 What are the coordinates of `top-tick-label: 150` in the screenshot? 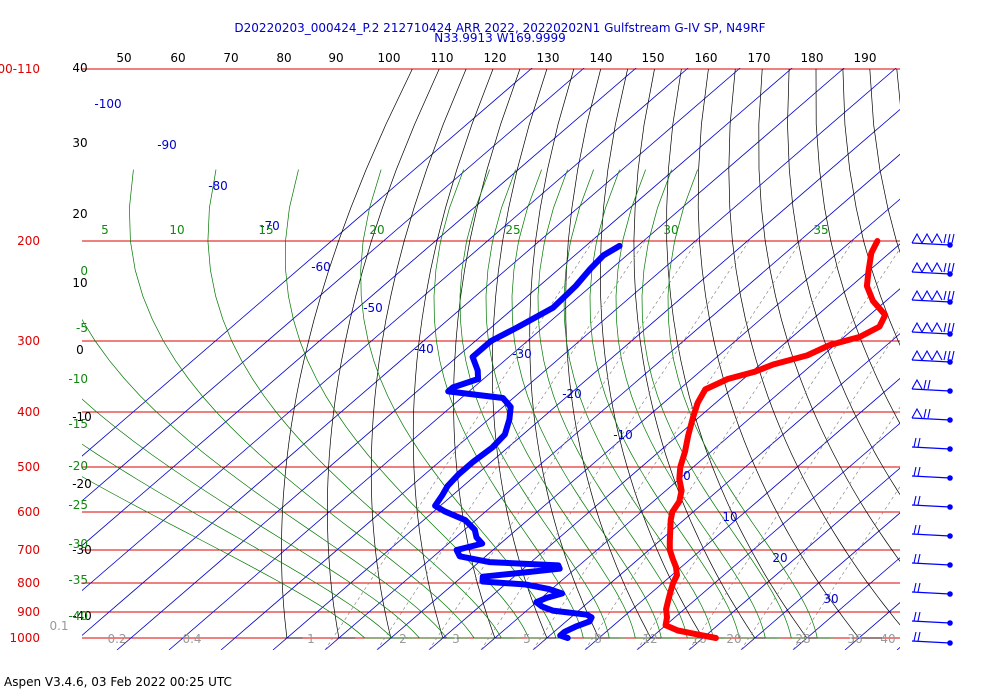 It's located at (653, 58).